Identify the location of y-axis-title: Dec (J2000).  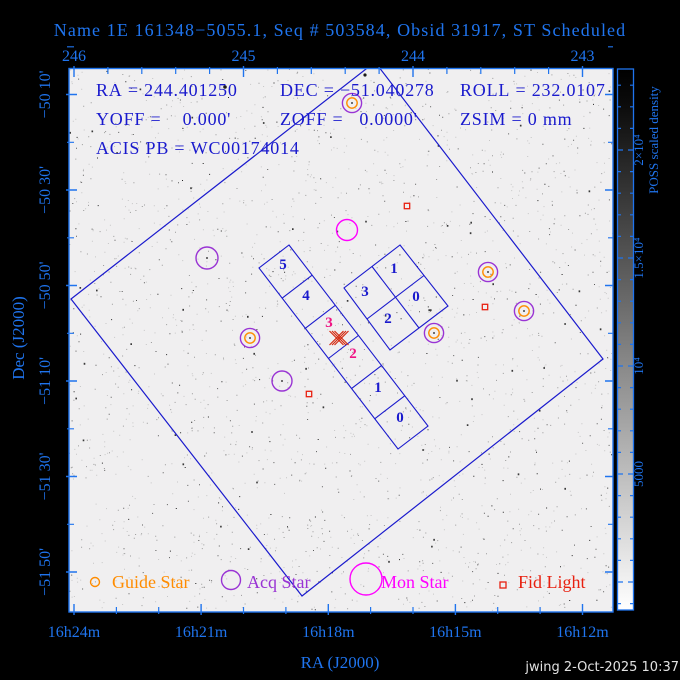
(18, 338).